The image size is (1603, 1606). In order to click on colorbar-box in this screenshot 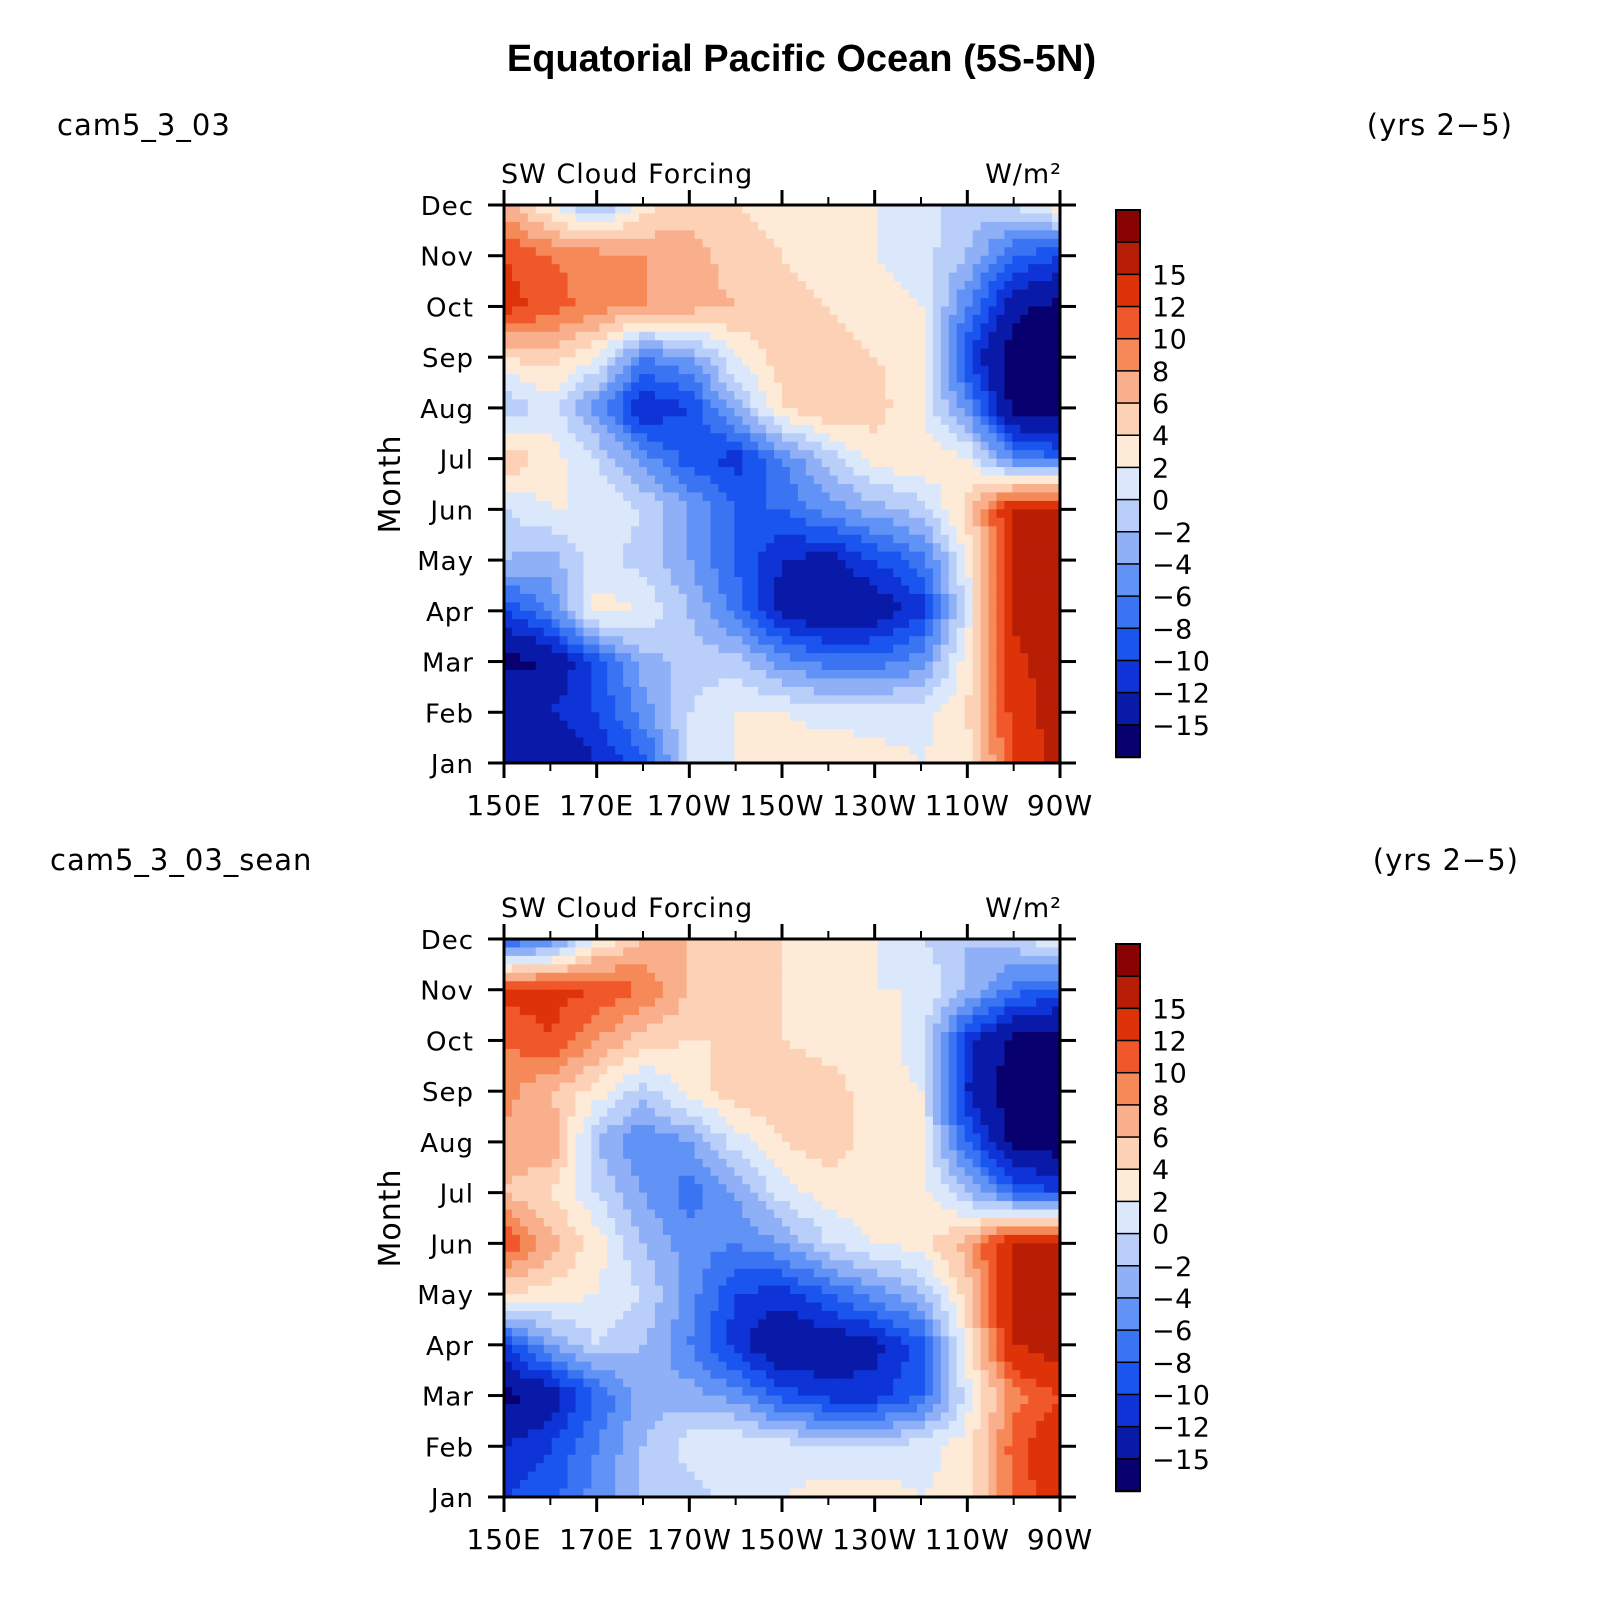, I will do `click(1128, 355)`.